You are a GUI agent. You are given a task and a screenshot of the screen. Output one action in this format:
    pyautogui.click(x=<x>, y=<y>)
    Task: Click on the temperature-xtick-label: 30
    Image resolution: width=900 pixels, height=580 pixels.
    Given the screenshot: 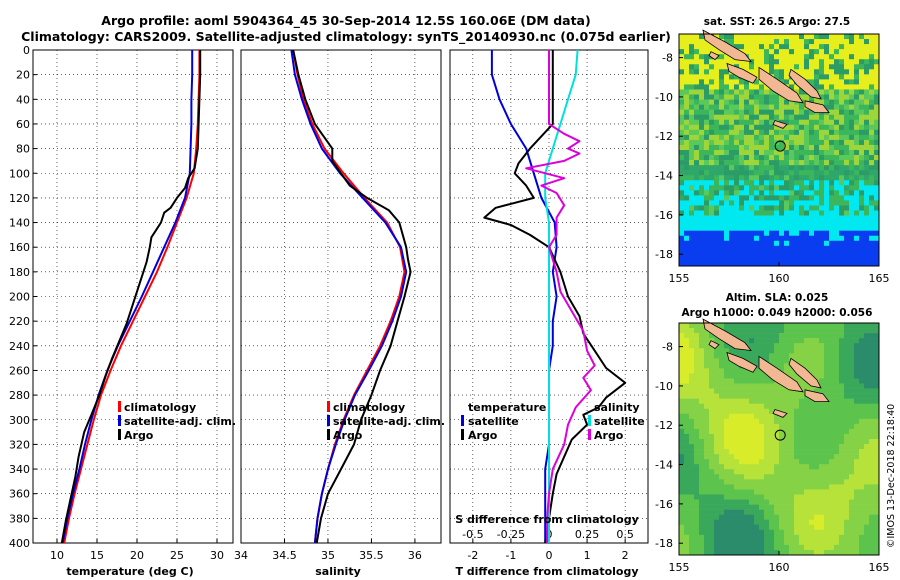 What is the action you would take?
    pyautogui.click(x=217, y=555)
    